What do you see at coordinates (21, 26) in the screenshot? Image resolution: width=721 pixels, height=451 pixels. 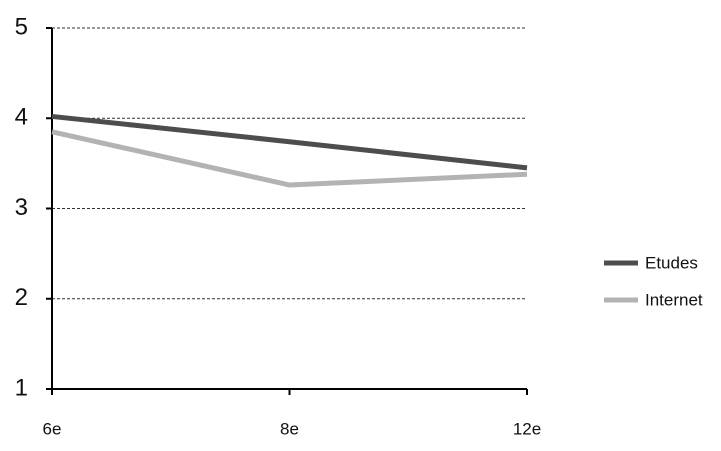 I see `y-tick-label: 5` at bounding box center [21, 26].